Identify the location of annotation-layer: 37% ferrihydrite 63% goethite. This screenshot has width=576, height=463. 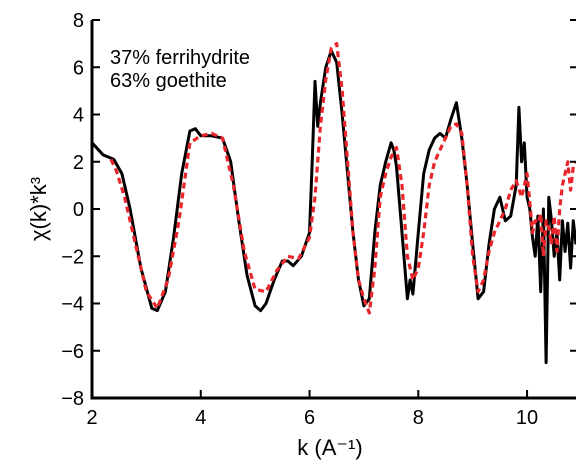
(180, 69).